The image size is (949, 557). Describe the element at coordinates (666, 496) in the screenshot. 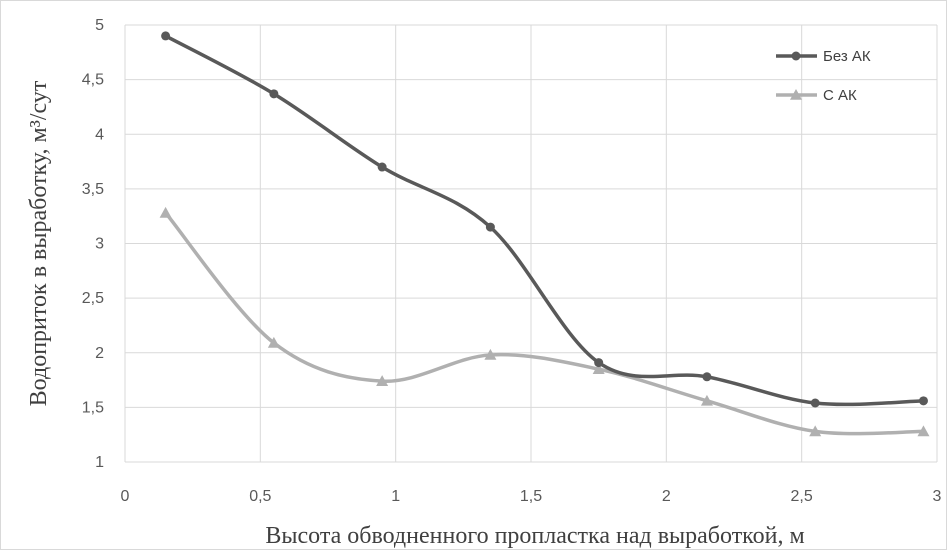

I see `x-tick-label: 2` at that location.